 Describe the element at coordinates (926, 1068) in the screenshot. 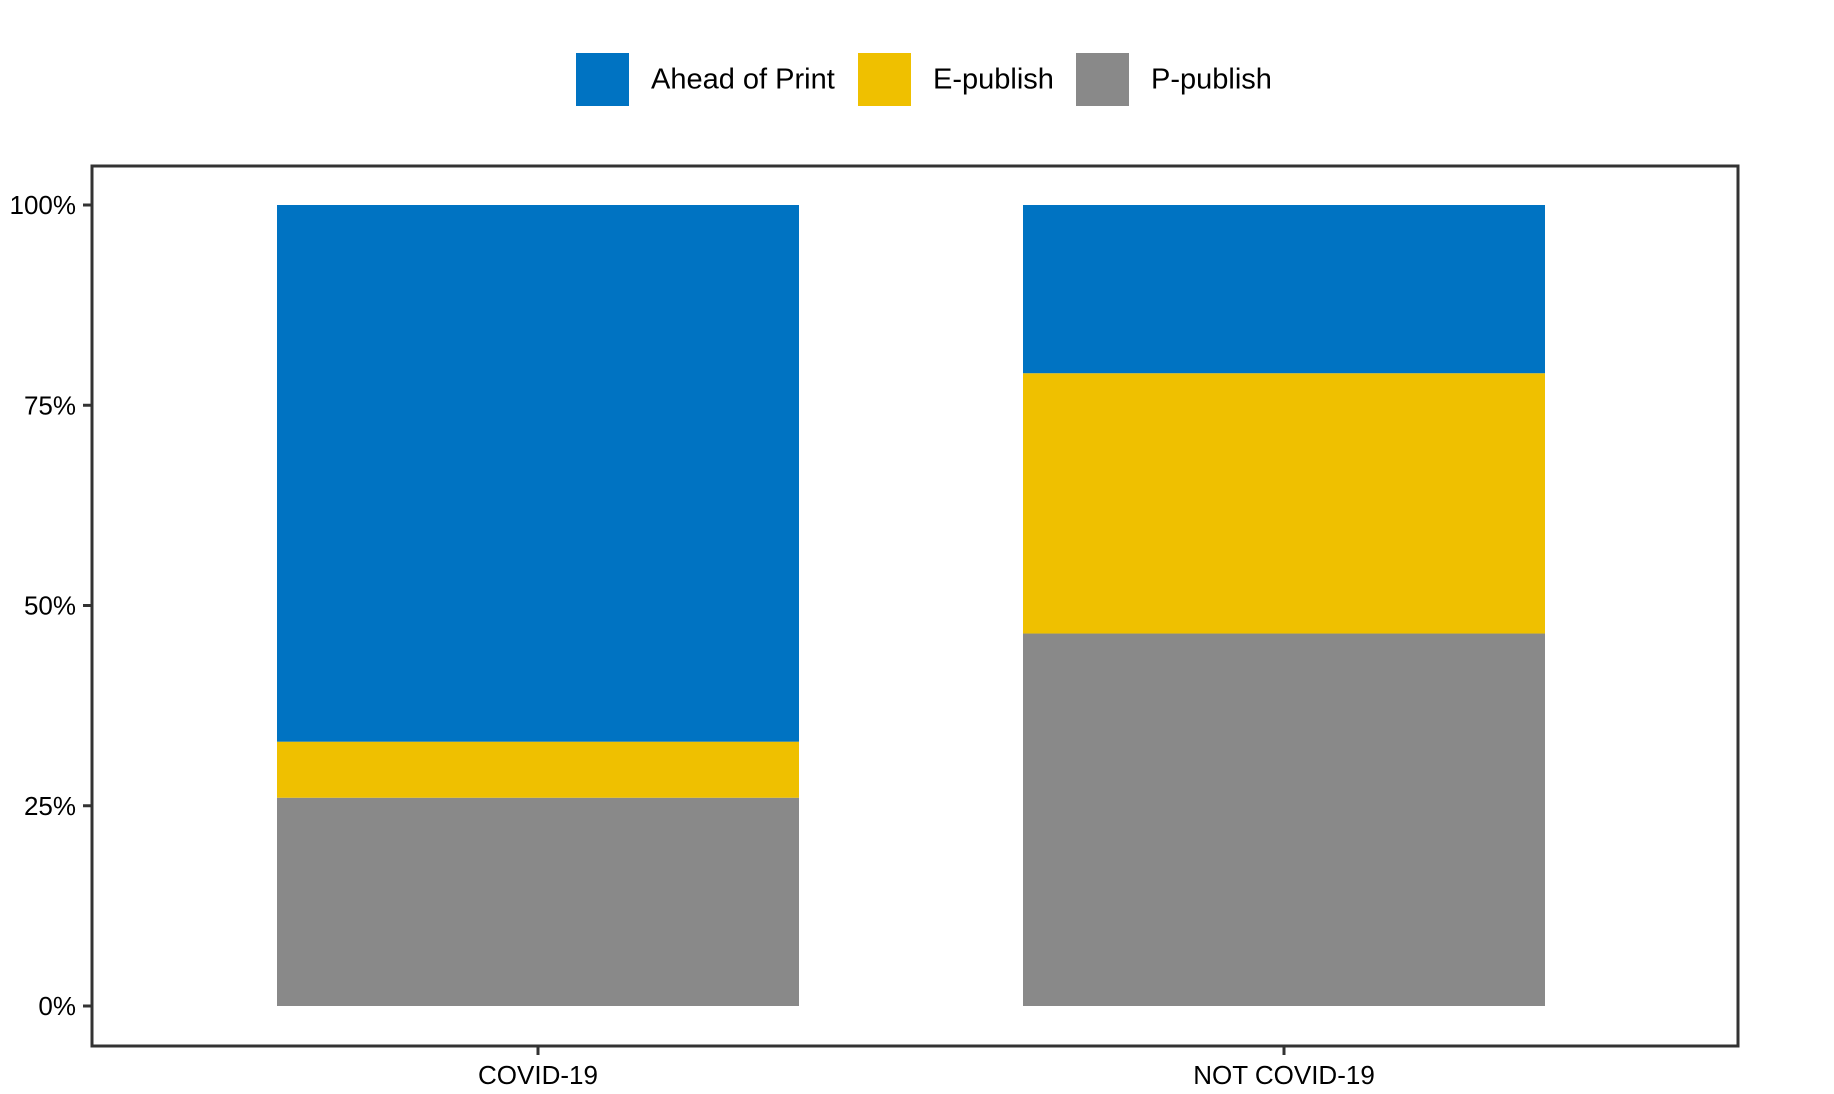

I see `x-axis: COVID-19 NOT COVID-19` at that location.